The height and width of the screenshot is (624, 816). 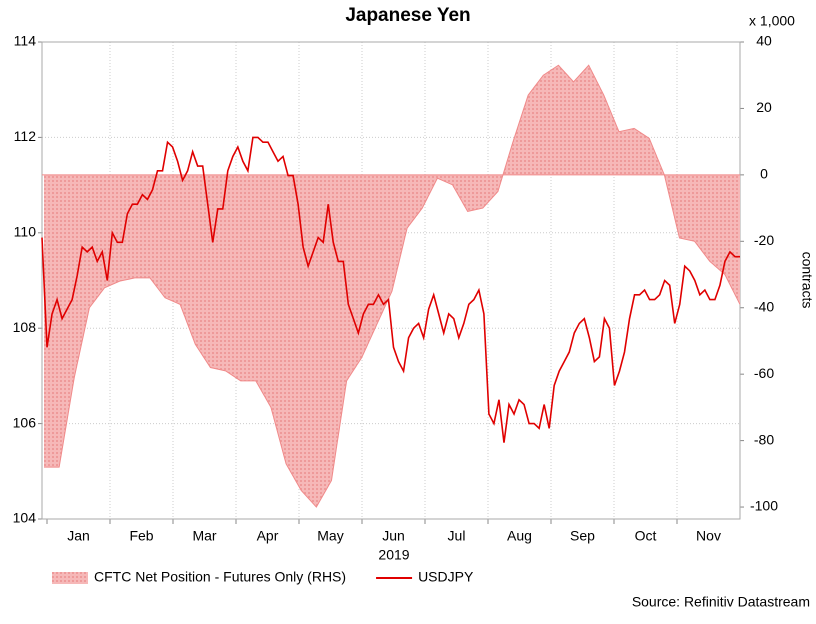 I want to click on y2-tick-label: -20, so click(x=764, y=240).